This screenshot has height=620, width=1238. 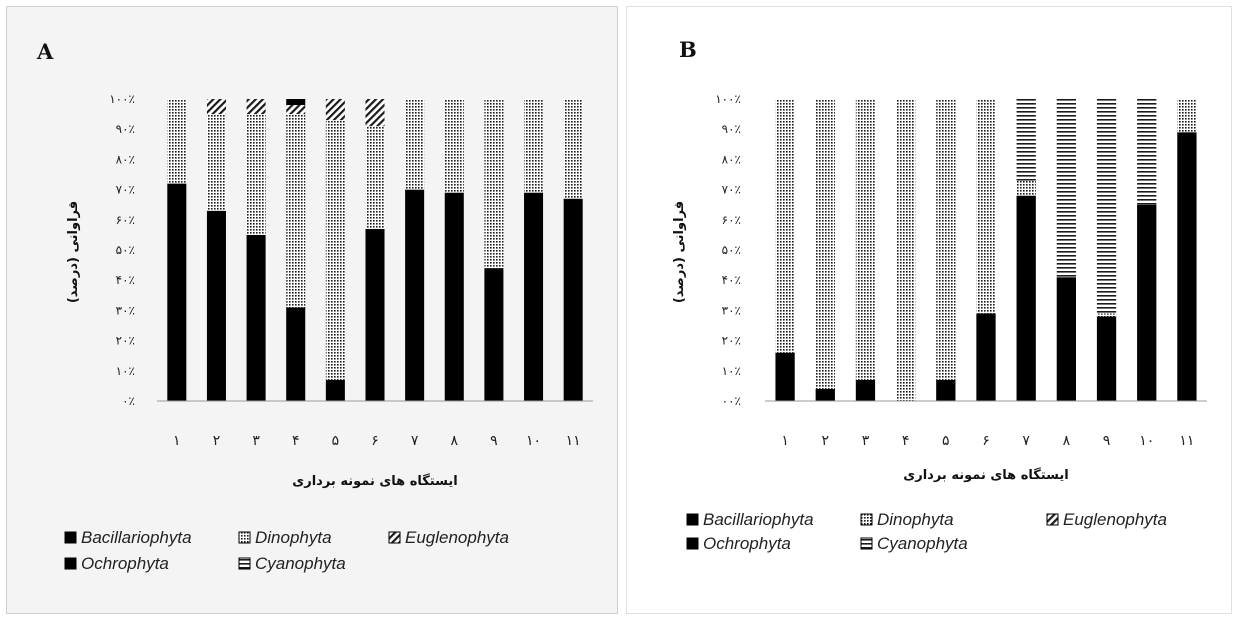 What do you see at coordinates (296, 441) in the screenshot?
I see `x-tick-label: ۴` at bounding box center [296, 441].